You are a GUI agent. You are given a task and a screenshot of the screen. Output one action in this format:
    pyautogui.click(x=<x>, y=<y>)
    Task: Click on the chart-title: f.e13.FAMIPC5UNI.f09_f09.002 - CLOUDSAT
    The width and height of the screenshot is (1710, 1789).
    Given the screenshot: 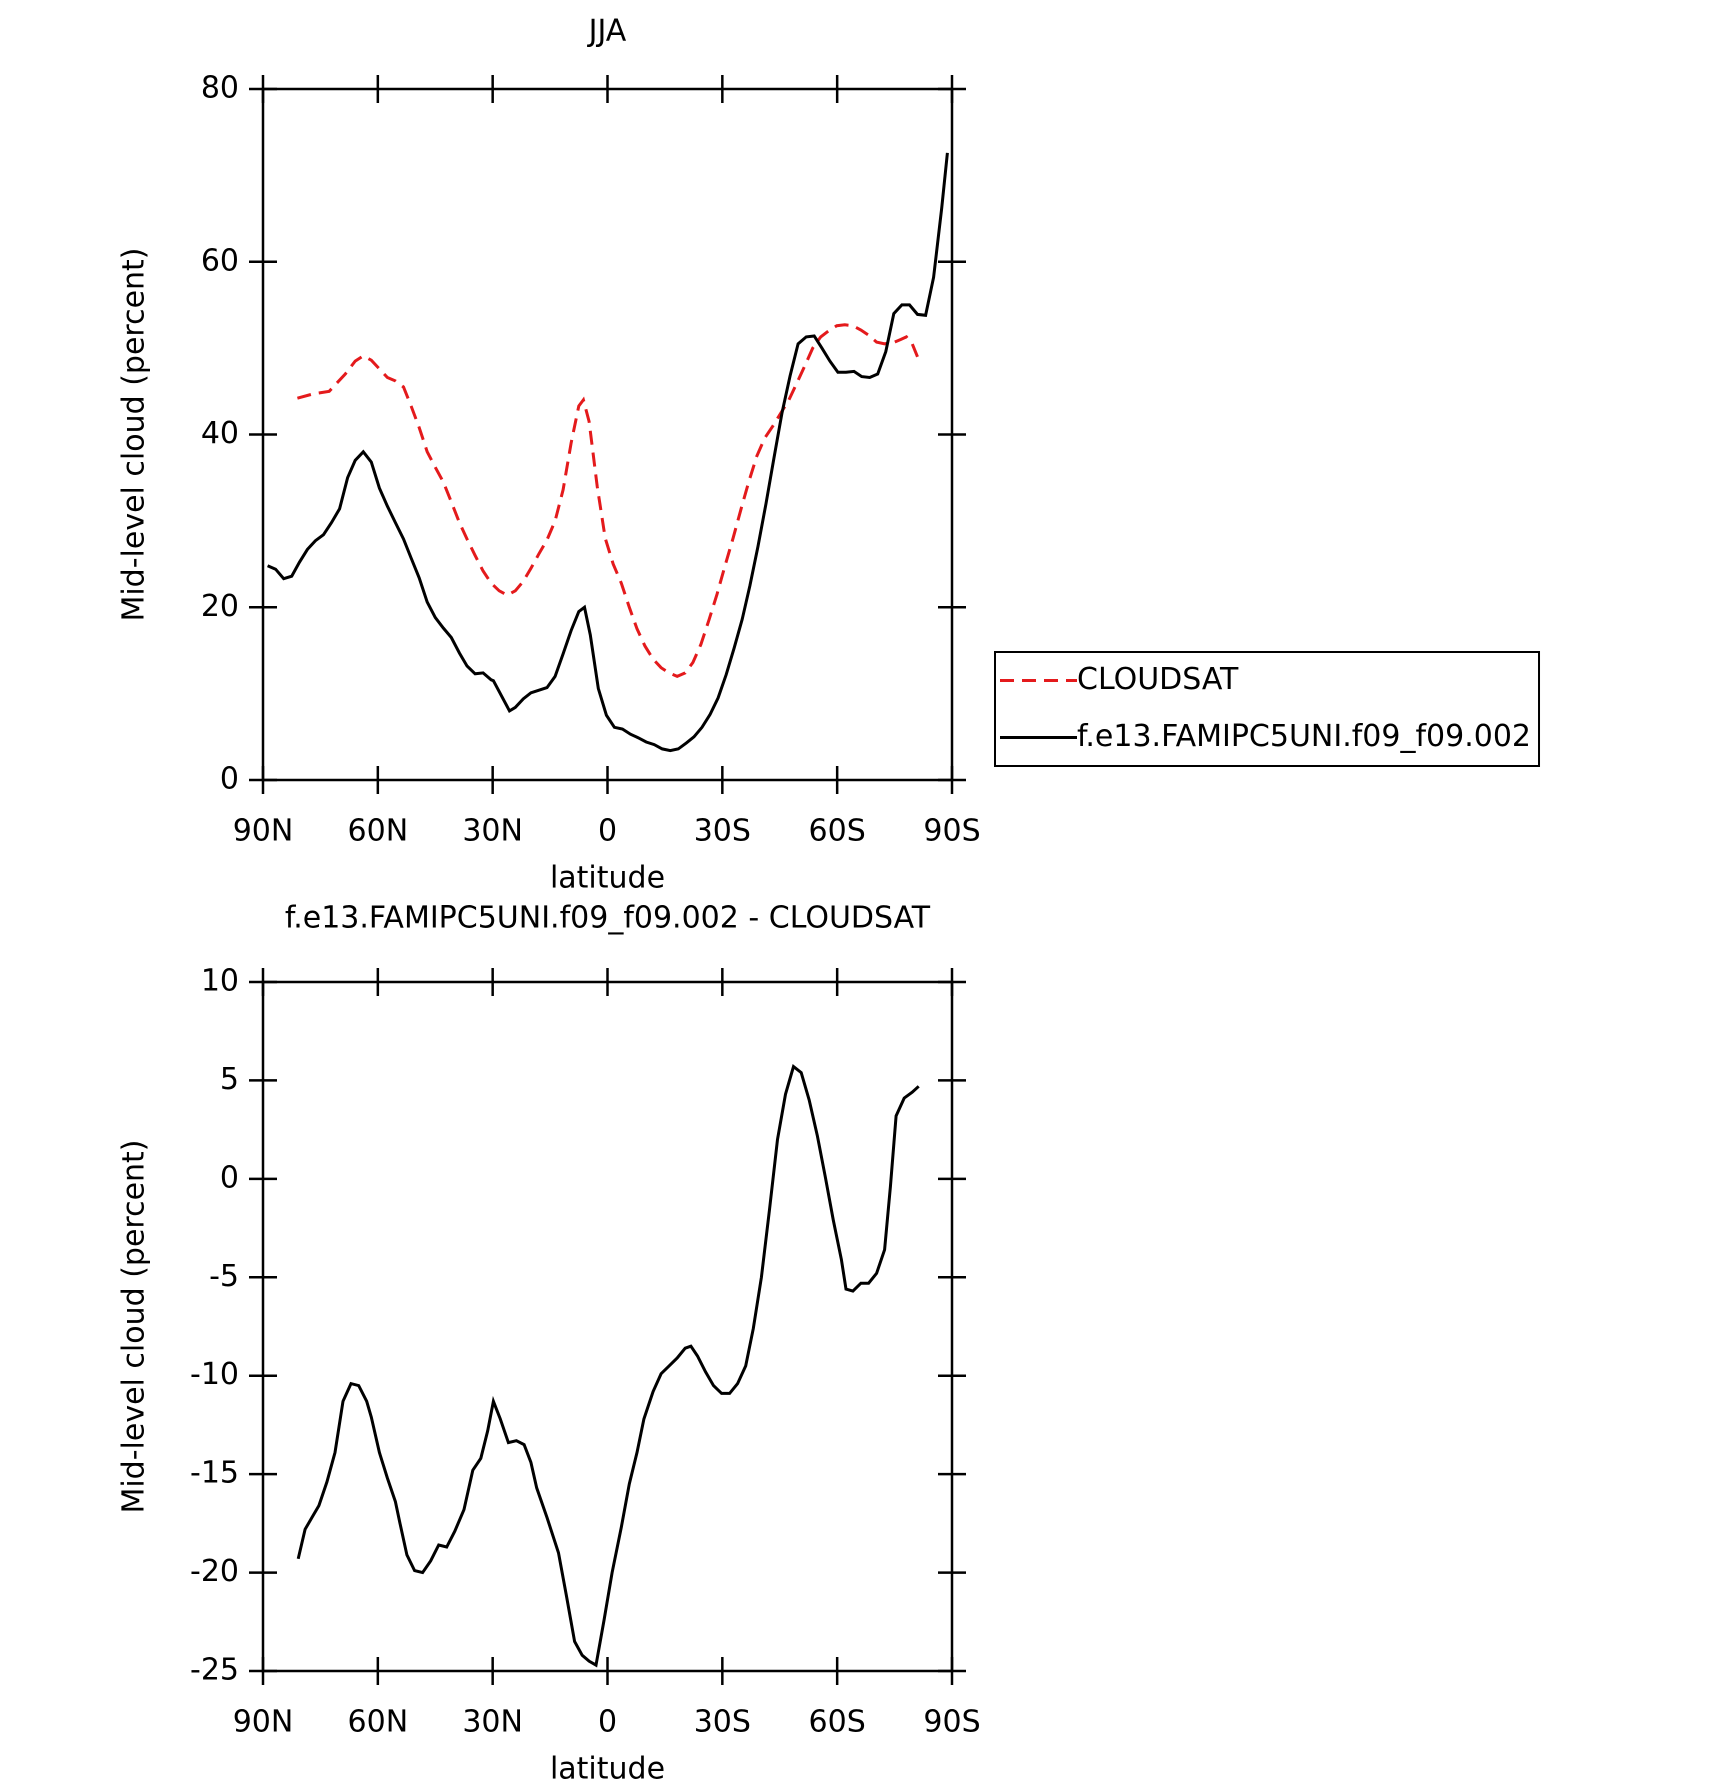 What is the action you would take?
    pyautogui.click(x=608, y=918)
    